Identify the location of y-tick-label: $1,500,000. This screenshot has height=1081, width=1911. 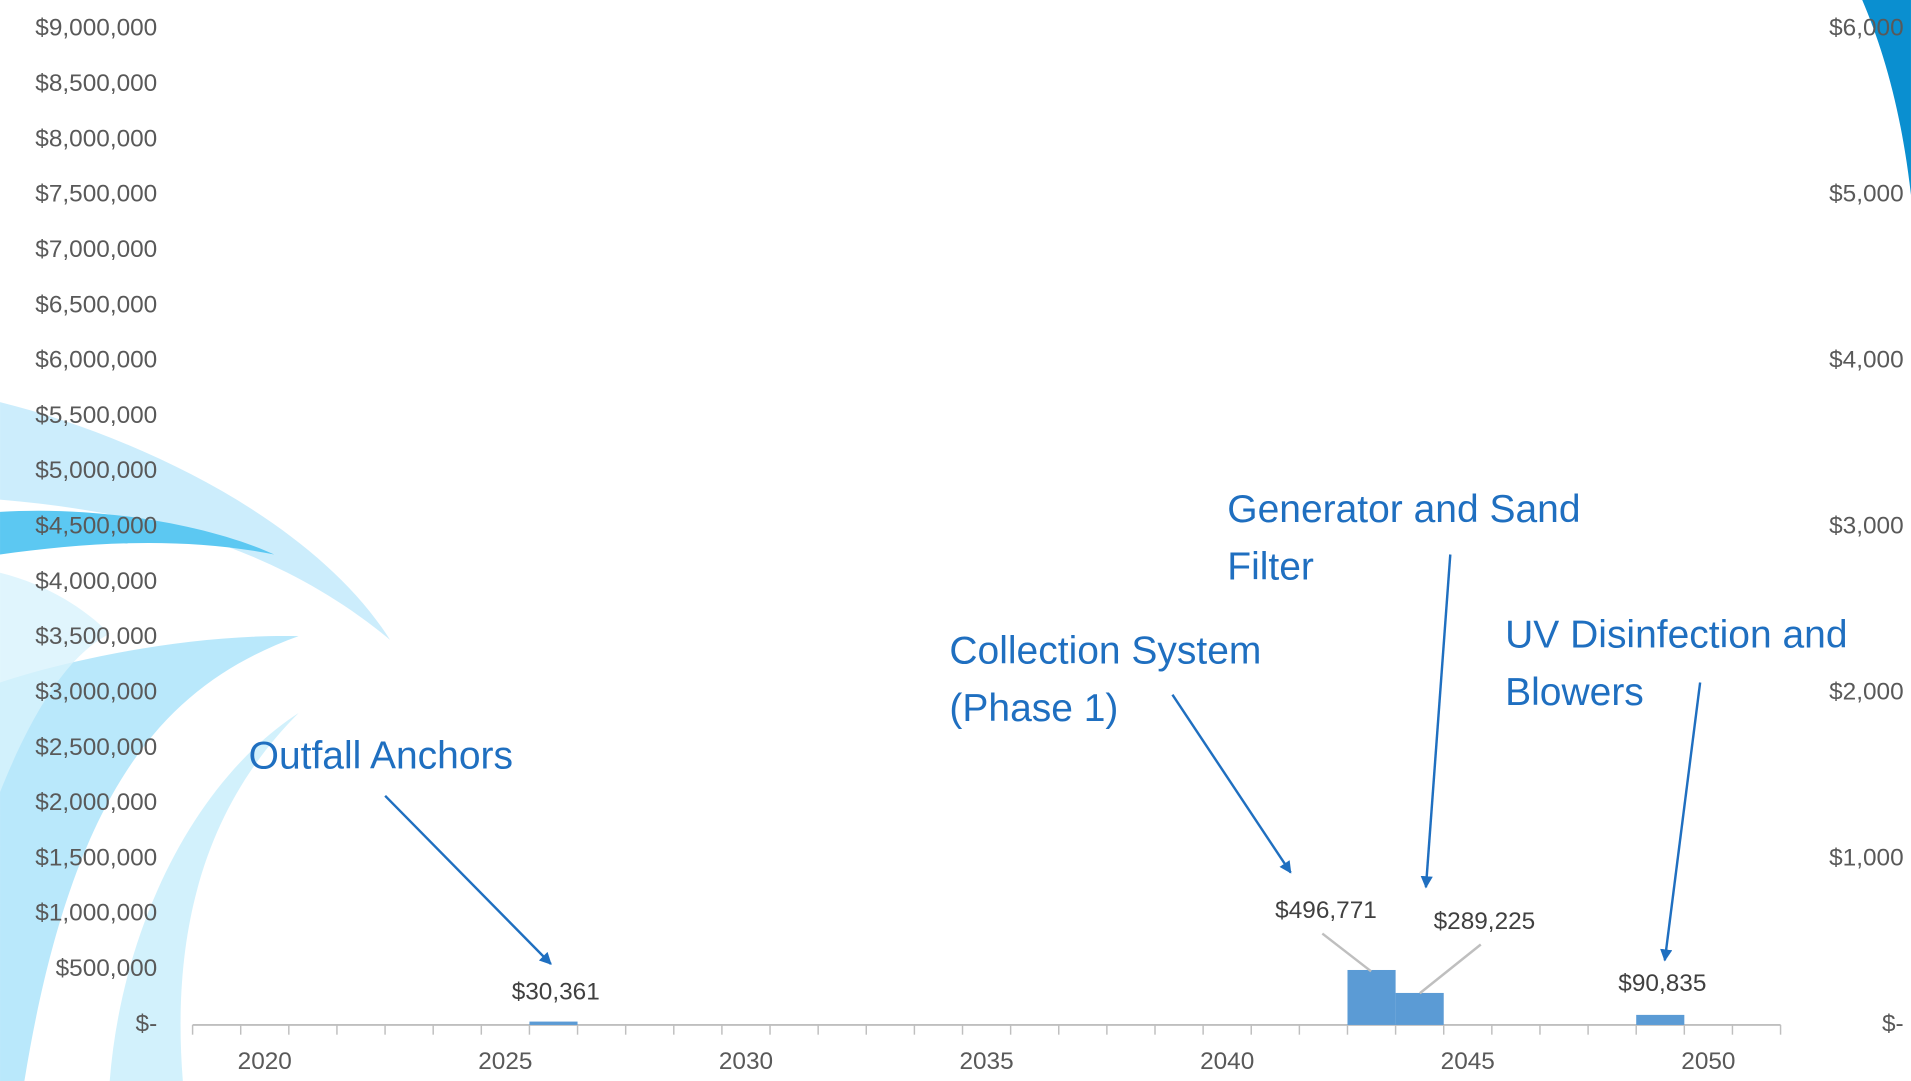
(96, 857).